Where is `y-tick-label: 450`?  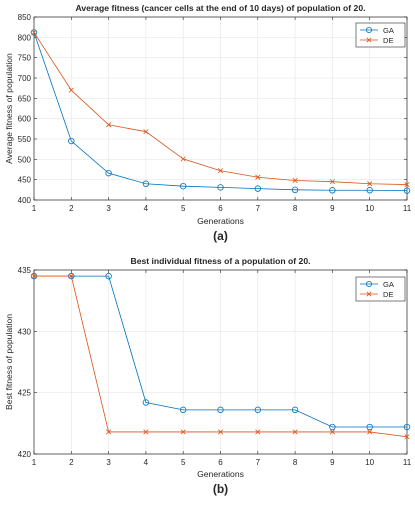 y-tick-label: 450 is located at coordinates (25, 180).